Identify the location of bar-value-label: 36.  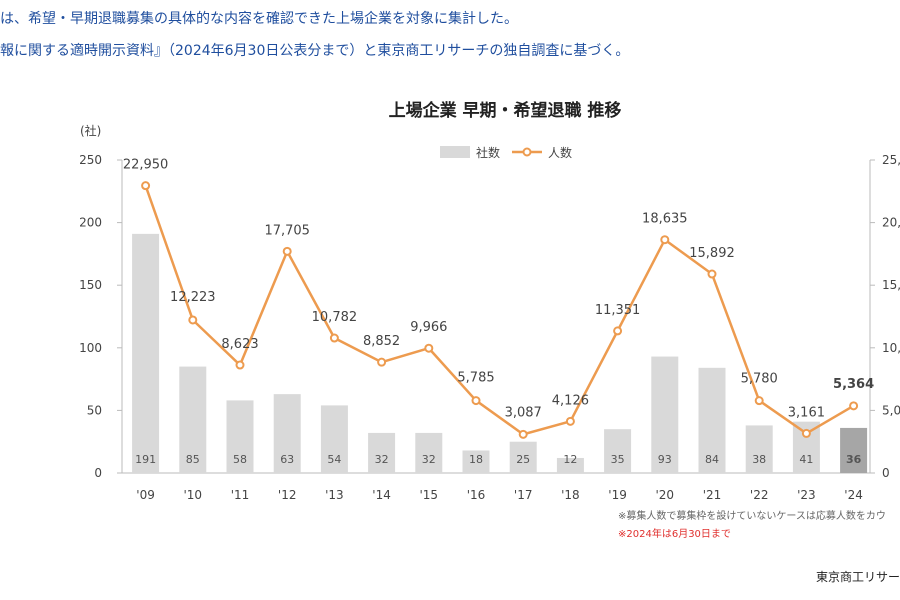
(854, 459).